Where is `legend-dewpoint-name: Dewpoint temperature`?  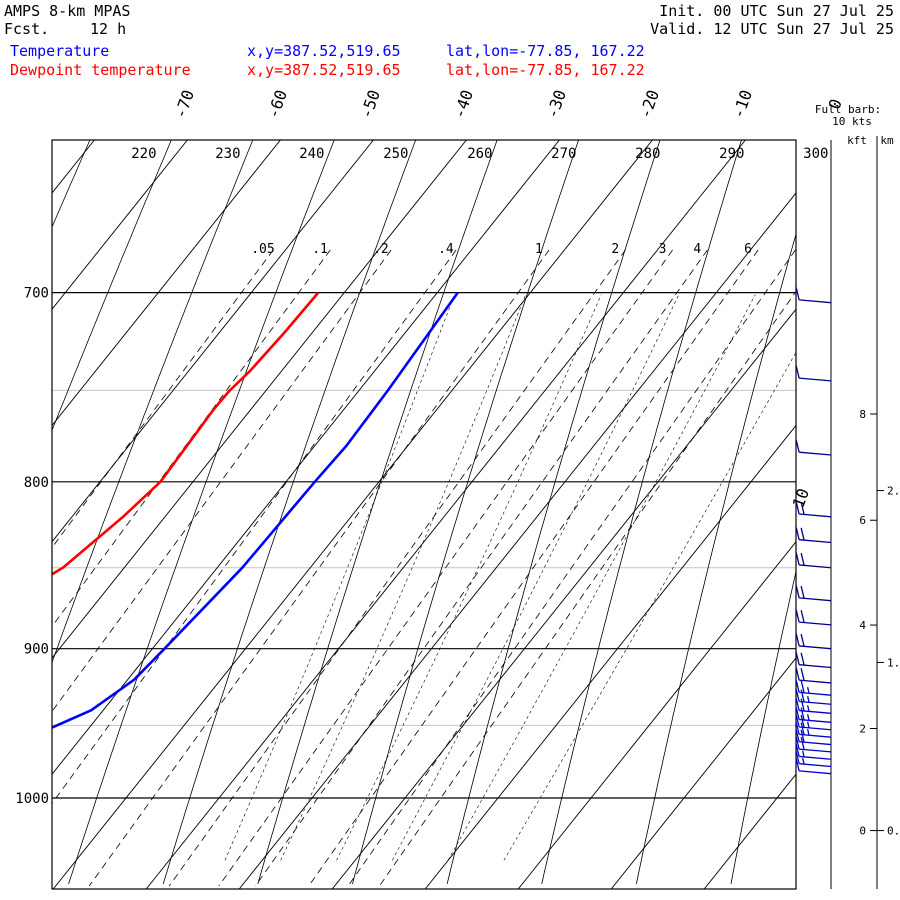
legend-dewpoint-name: Dewpoint temperature is located at coordinates (100, 70).